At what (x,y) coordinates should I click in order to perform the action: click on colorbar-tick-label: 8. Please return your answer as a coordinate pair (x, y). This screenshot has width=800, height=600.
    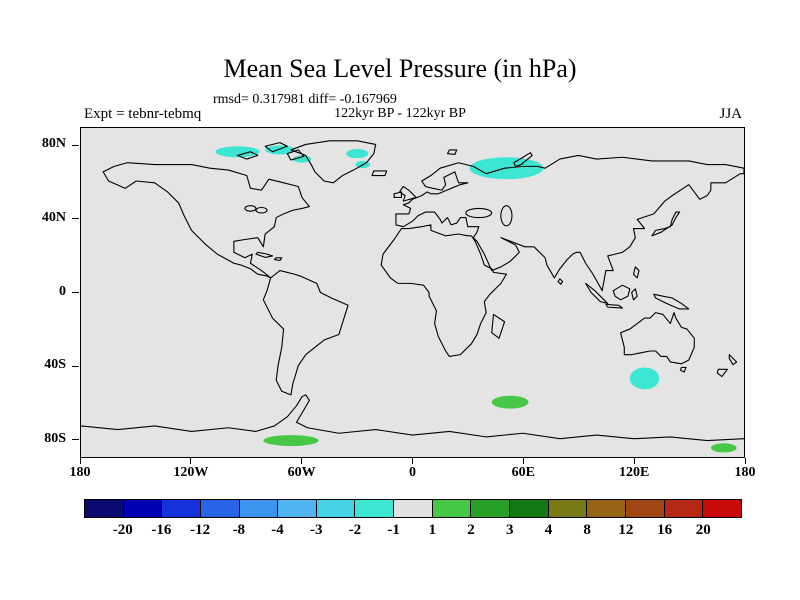
    Looking at the image, I should click on (587, 530).